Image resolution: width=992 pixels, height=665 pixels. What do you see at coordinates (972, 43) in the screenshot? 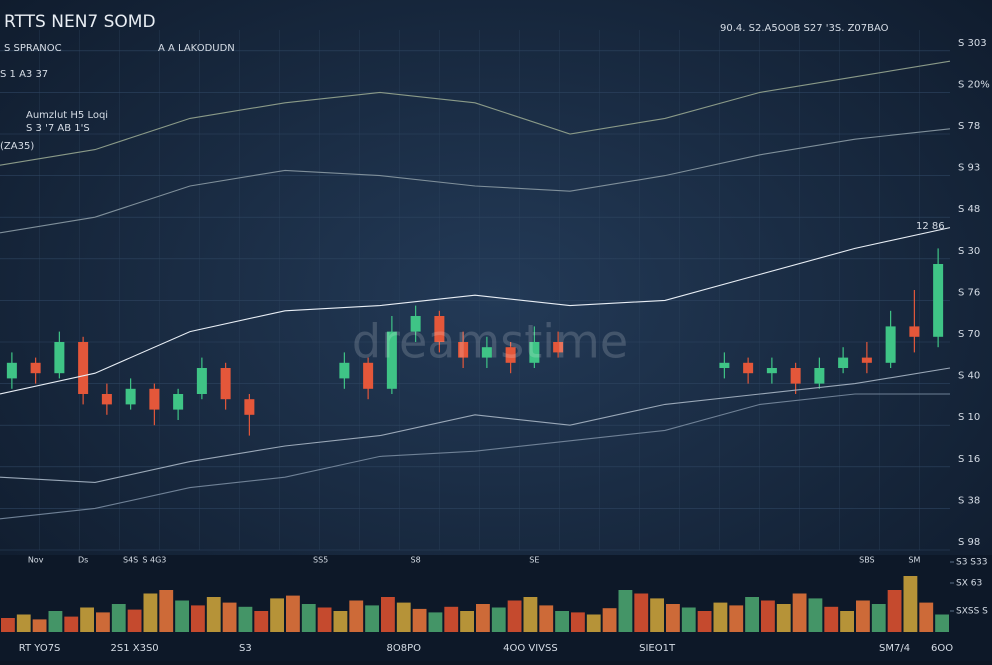
I see `y-tick-label: S 303` at bounding box center [972, 43].